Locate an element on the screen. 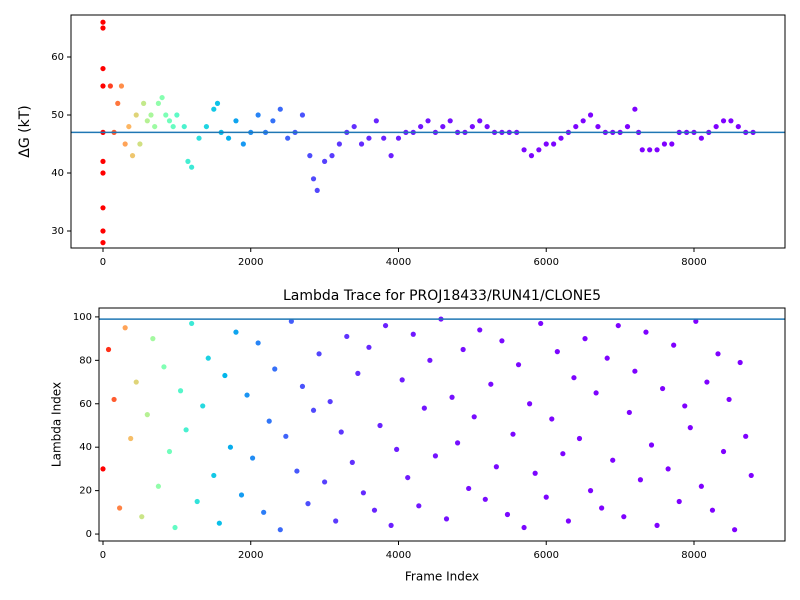 This screenshot has height=600, width=800. x-tick-label: 4000 is located at coordinates (398, 262).